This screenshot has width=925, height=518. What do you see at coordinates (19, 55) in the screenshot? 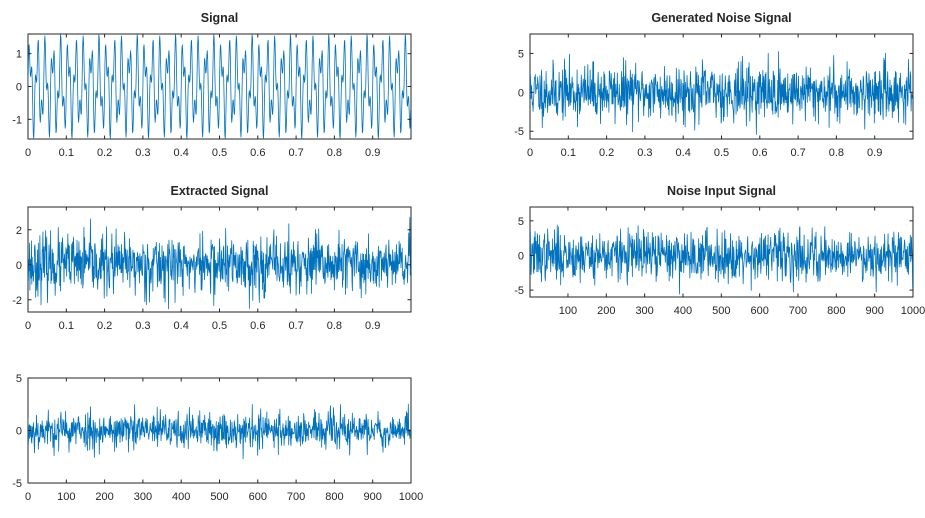
I see `y-tick-label: 1` at bounding box center [19, 55].